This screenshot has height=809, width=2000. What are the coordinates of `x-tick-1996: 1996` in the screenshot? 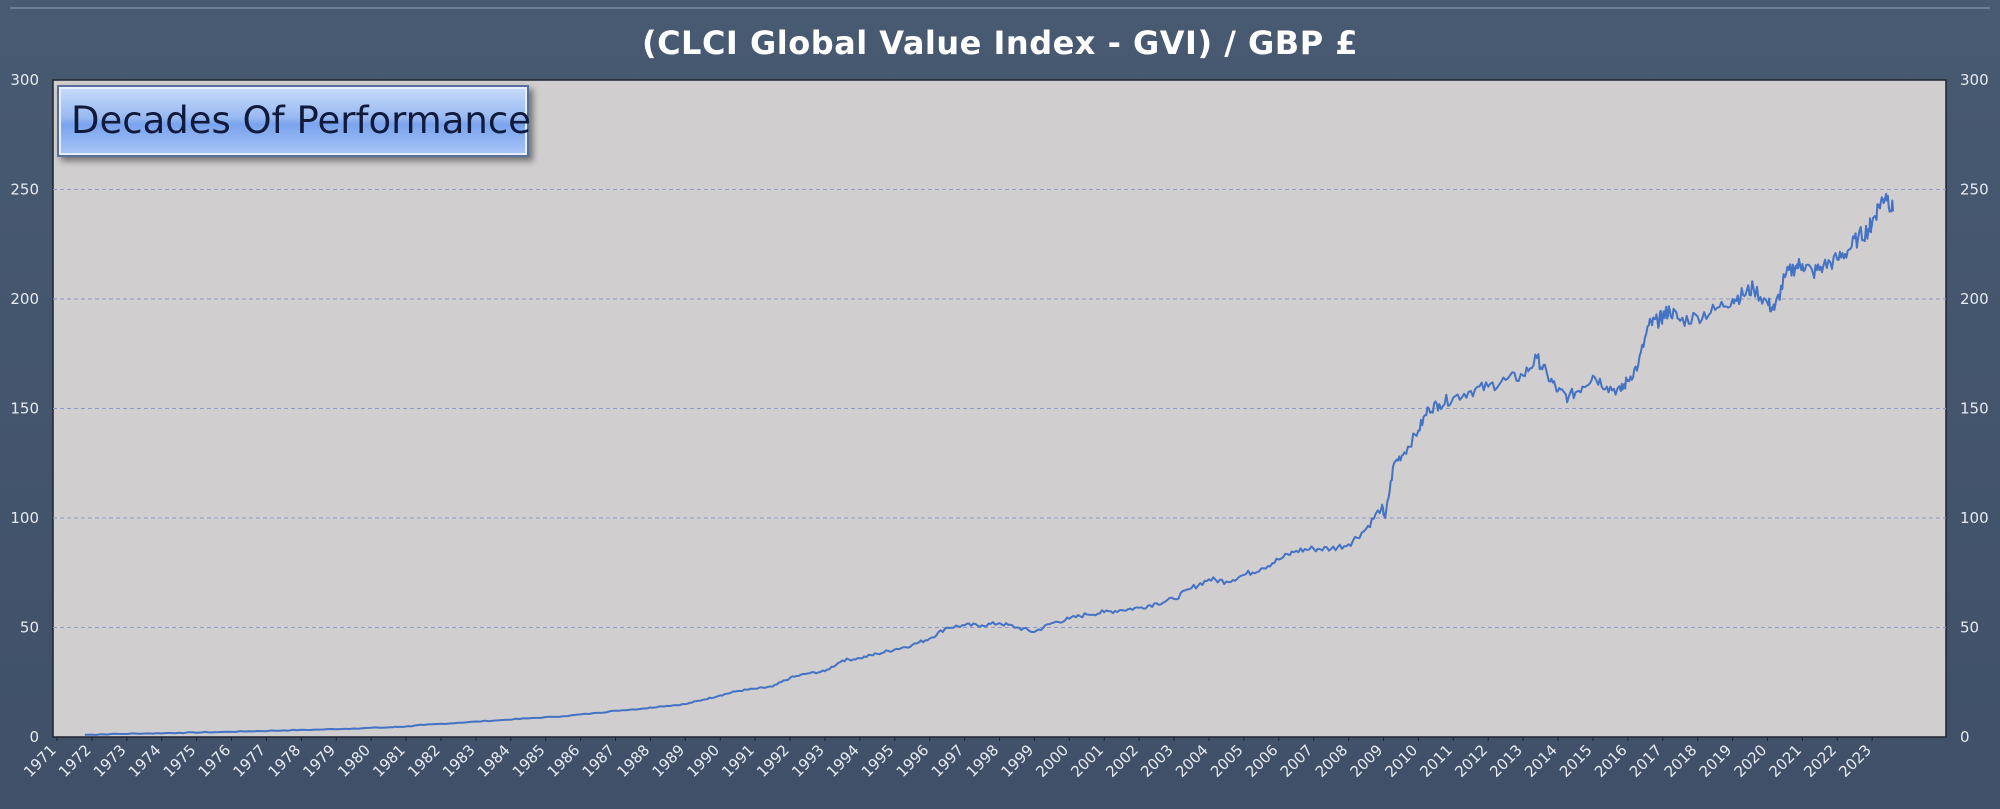 It's located at (913, 761).